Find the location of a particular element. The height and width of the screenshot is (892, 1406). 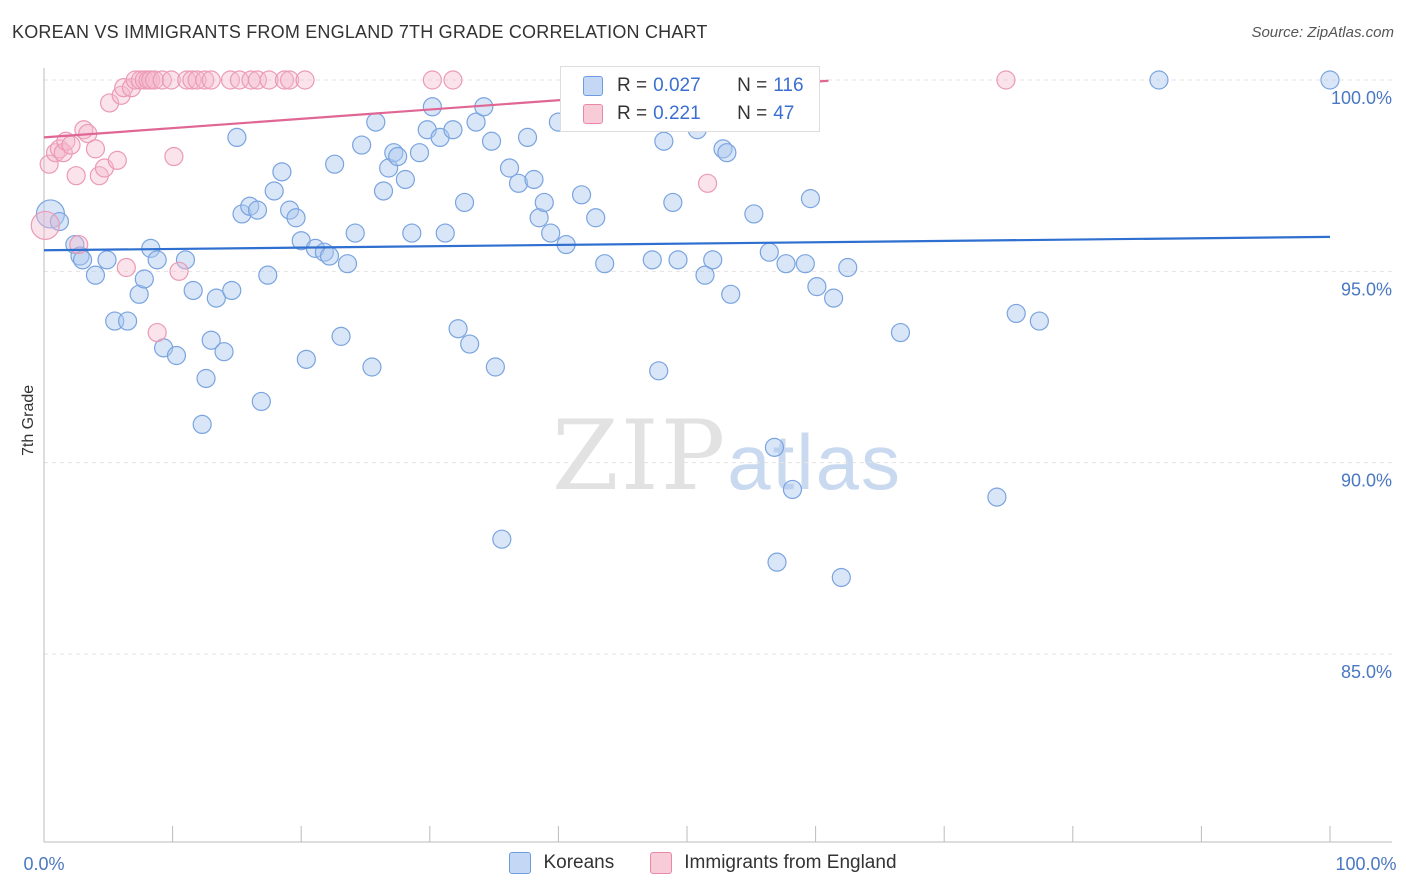

legend-row-koreans: R = 0.027 N = 116 is located at coordinates (693, 86).